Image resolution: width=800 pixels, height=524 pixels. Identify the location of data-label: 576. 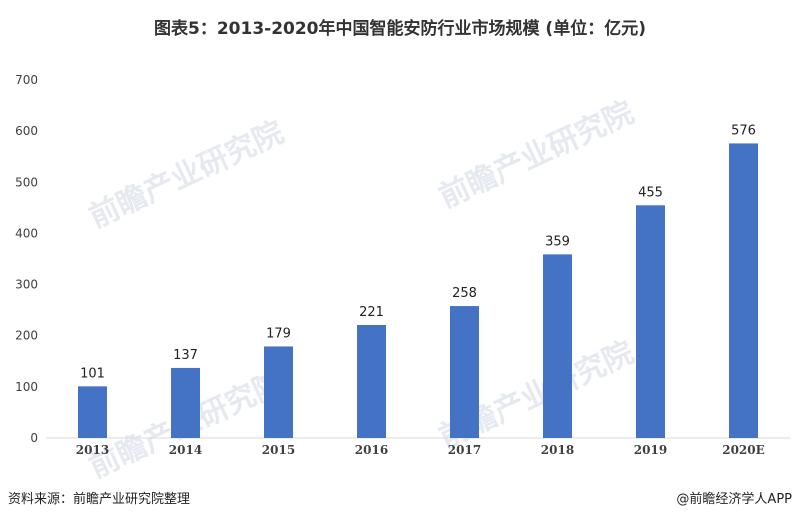
(743, 130).